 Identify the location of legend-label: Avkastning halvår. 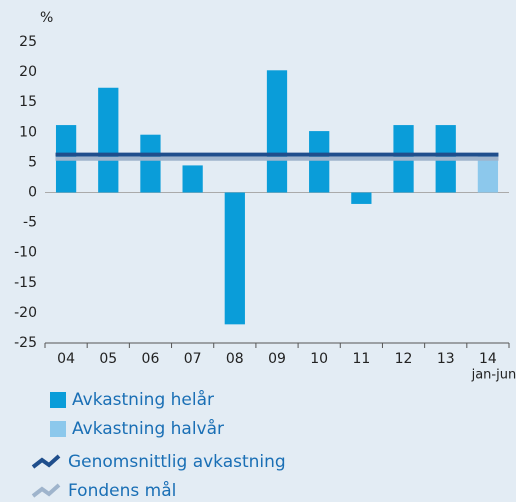
(148, 428).